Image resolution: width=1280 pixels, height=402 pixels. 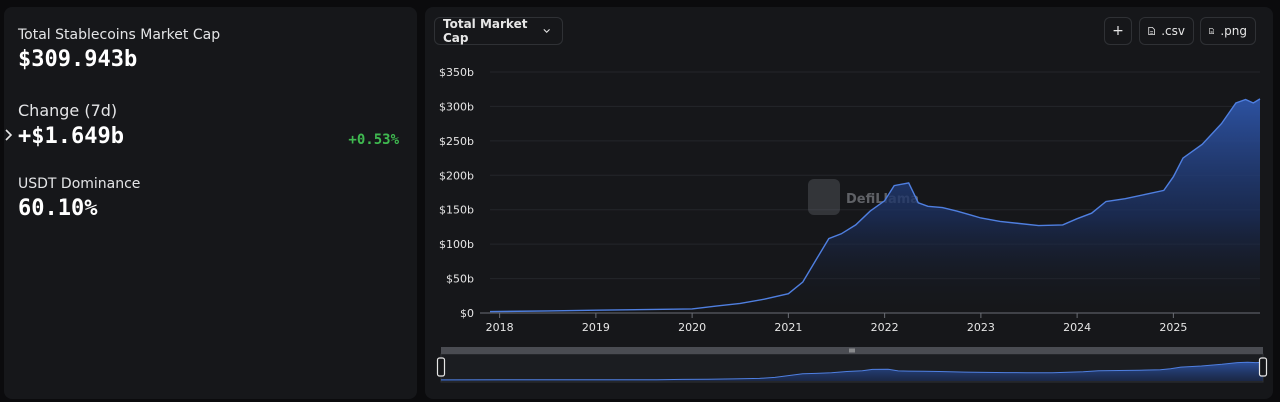 I want to click on y-tick-label: $300b, so click(x=456, y=106).